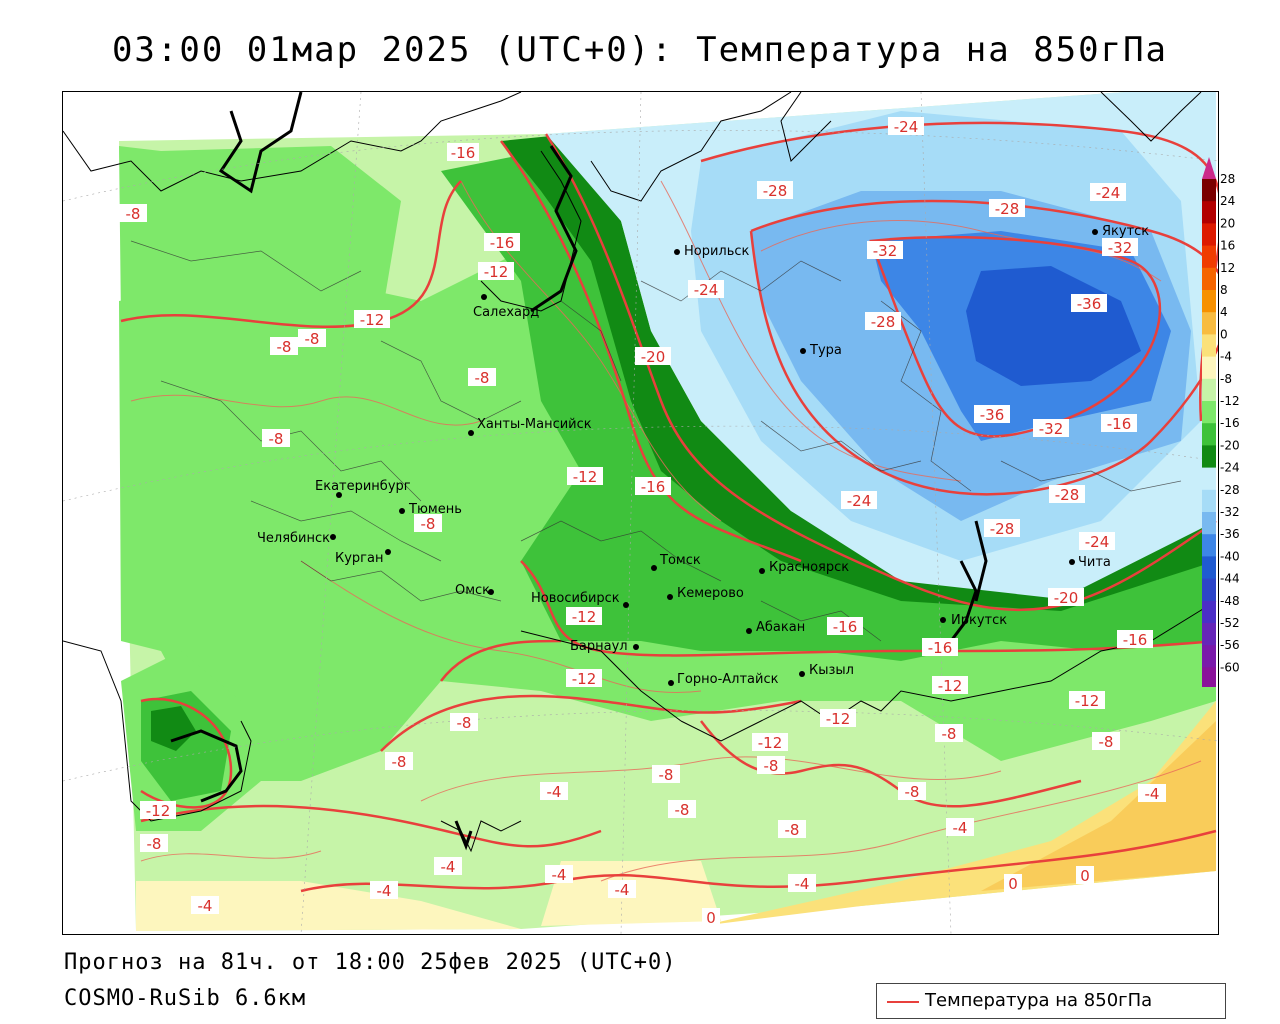 This screenshot has height=1024, width=1280. What do you see at coordinates (1230, 423) in the screenshot?
I see `scale-tick-label: -16` at bounding box center [1230, 423].